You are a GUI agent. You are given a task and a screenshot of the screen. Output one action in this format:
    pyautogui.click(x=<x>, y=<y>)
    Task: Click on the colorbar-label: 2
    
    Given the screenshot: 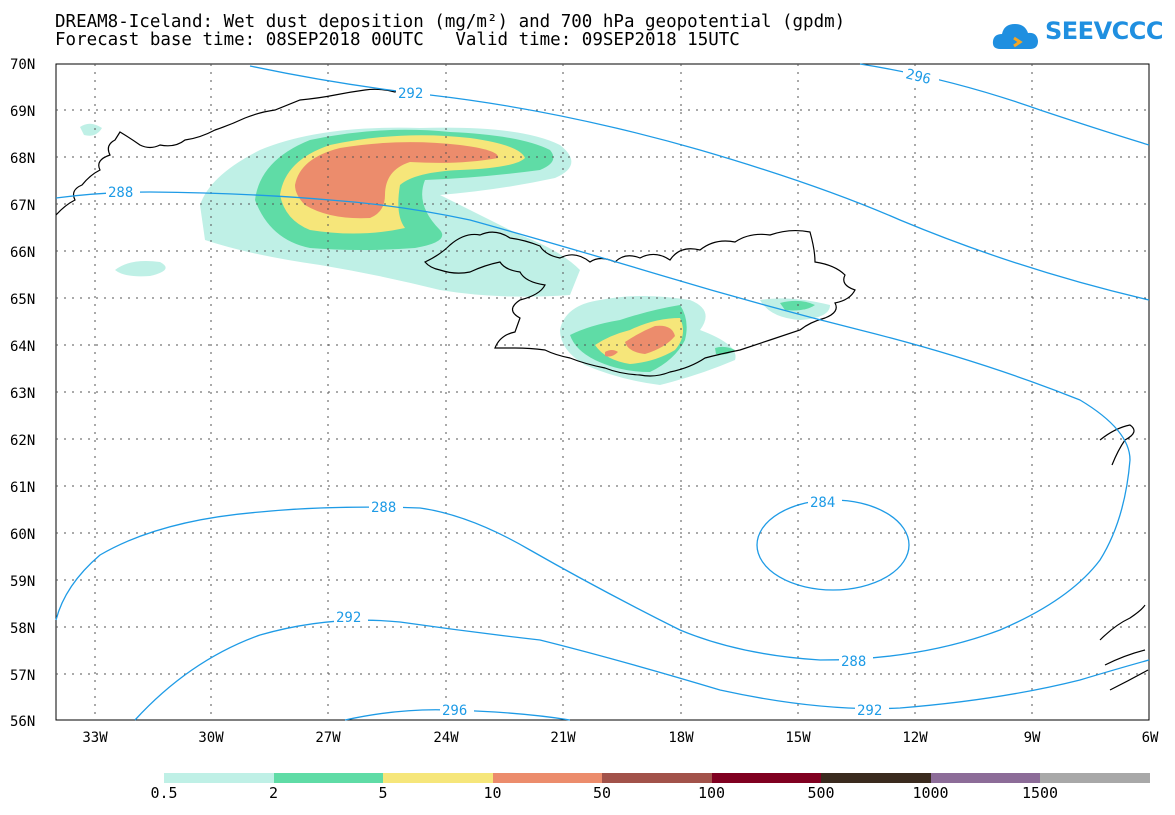 What is the action you would take?
    pyautogui.click(x=273, y=793)
    